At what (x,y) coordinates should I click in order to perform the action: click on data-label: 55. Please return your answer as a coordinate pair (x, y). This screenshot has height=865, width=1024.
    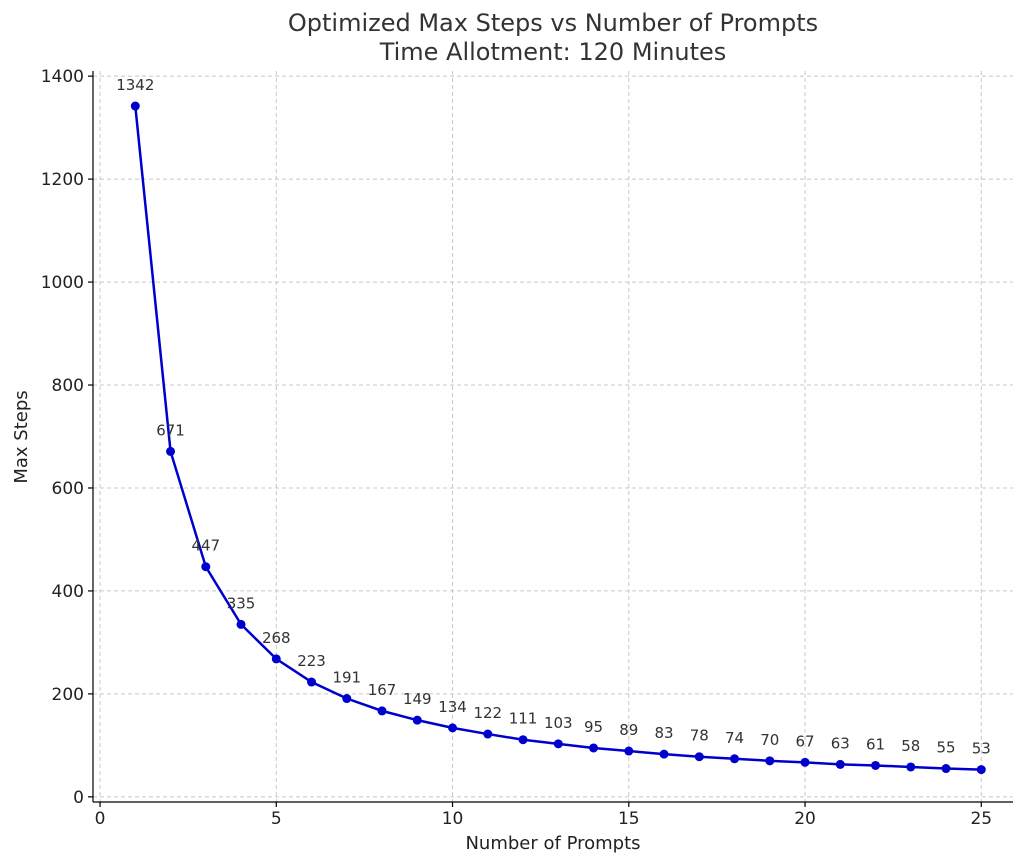
    Looking at the image, I should click on (945, 748).